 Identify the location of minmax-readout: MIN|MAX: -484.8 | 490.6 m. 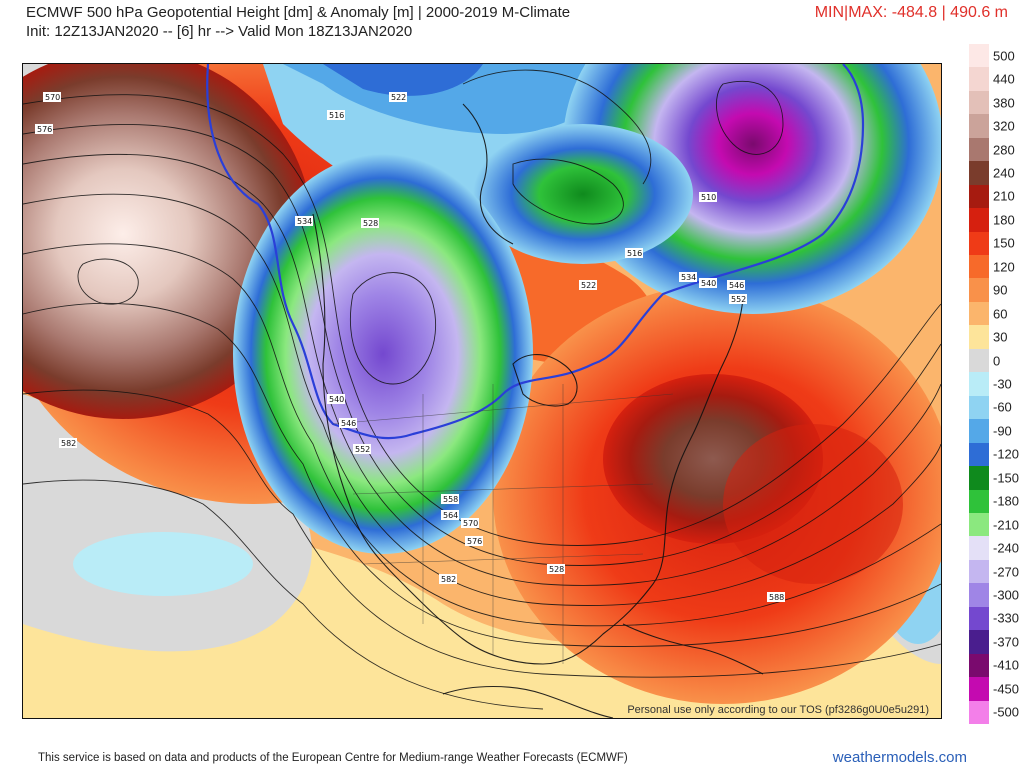
(911, 12).